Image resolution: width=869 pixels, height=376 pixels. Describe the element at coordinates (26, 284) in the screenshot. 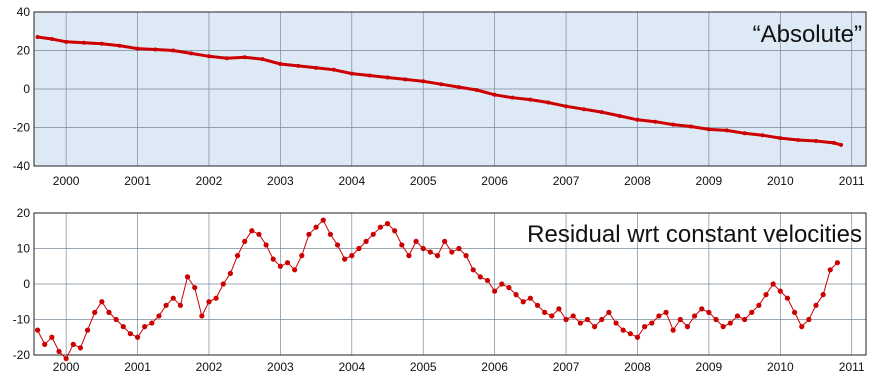

I see `y-tick-label: 0` at that location.